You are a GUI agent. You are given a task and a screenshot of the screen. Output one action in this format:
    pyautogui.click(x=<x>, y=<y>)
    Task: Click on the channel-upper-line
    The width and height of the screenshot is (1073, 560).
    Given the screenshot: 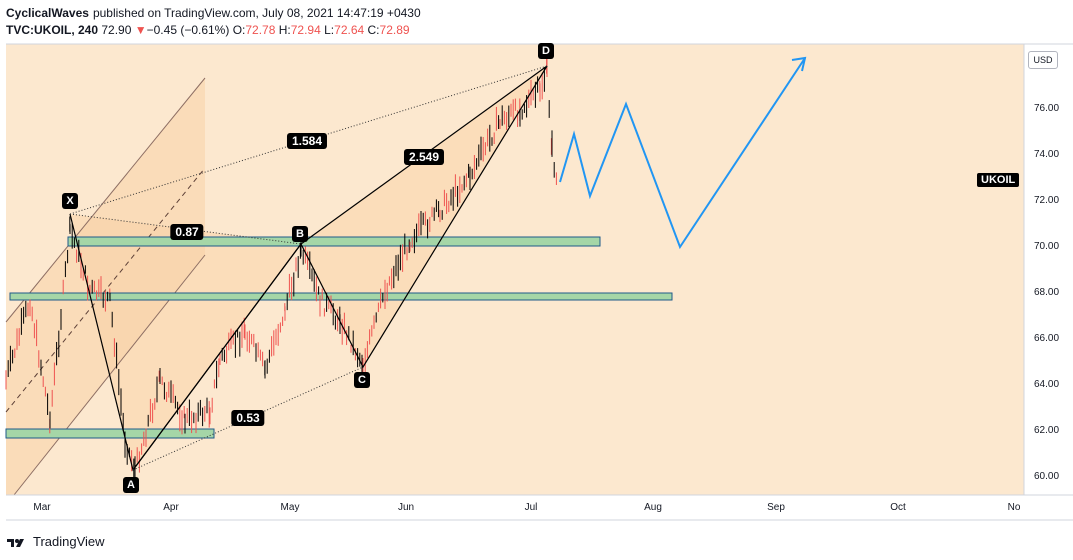 What is the action you would take?
    pyautogui.click(x=105, y=200)
    